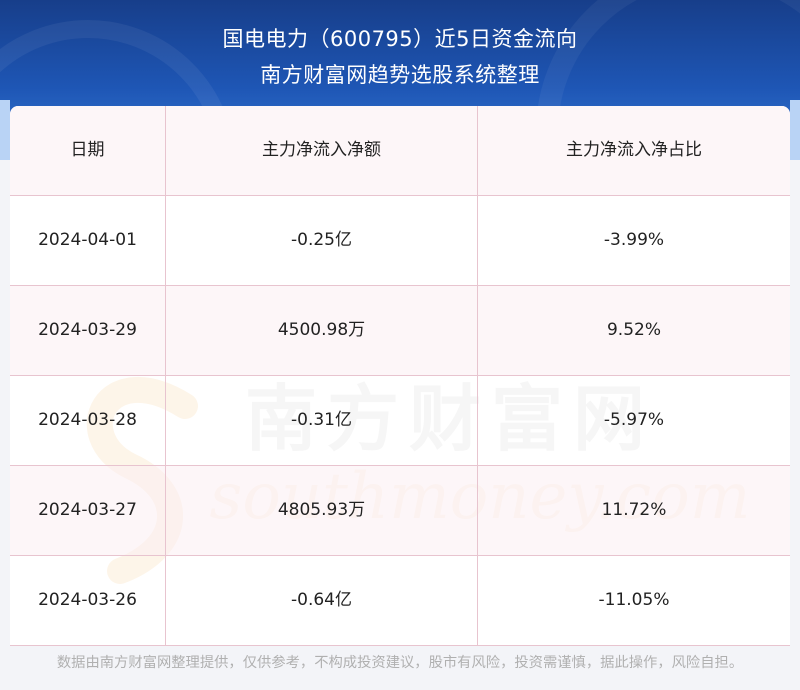 The height and width of the screenshot is (690, 800). Describe the element at coordinates (400, 241) in the screenshot. I see `table-row: 2024-04-01 -0.25亿 -3.99%` at that location.